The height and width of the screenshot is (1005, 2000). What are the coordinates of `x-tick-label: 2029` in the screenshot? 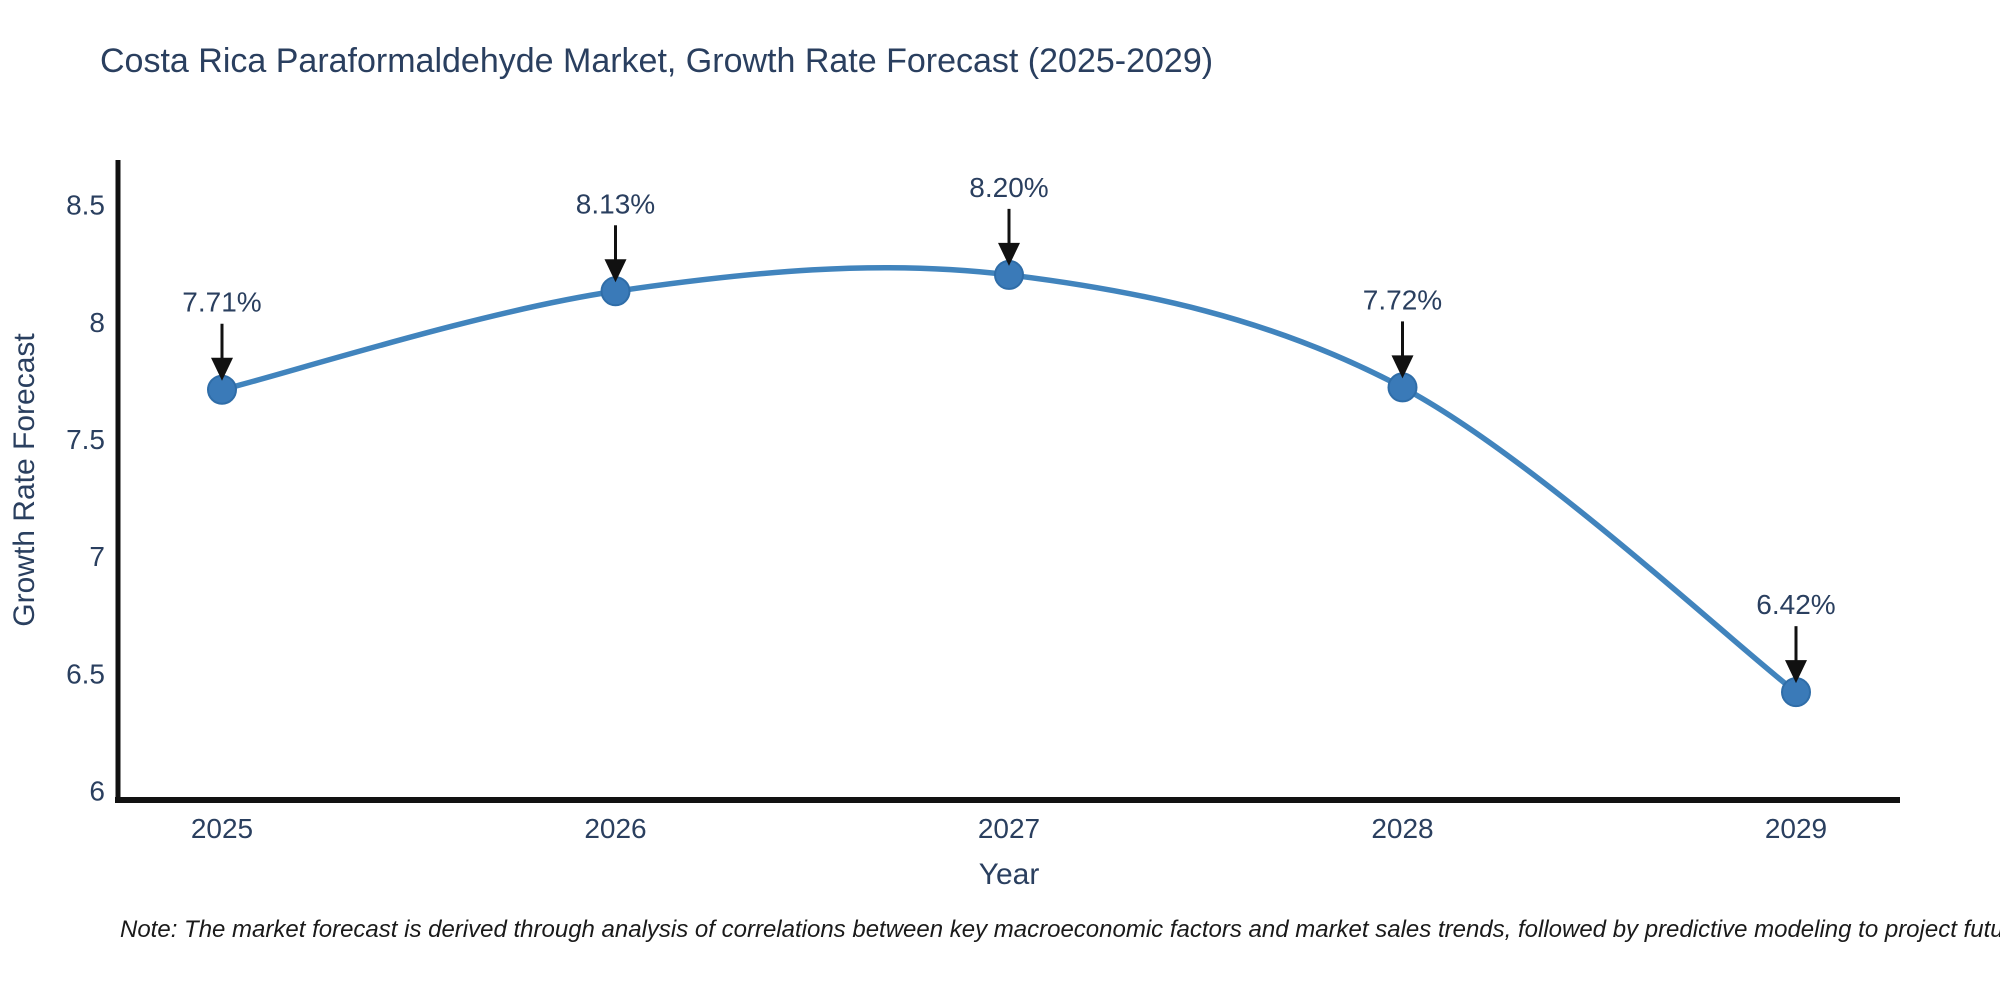 It's located at (1796, 828).